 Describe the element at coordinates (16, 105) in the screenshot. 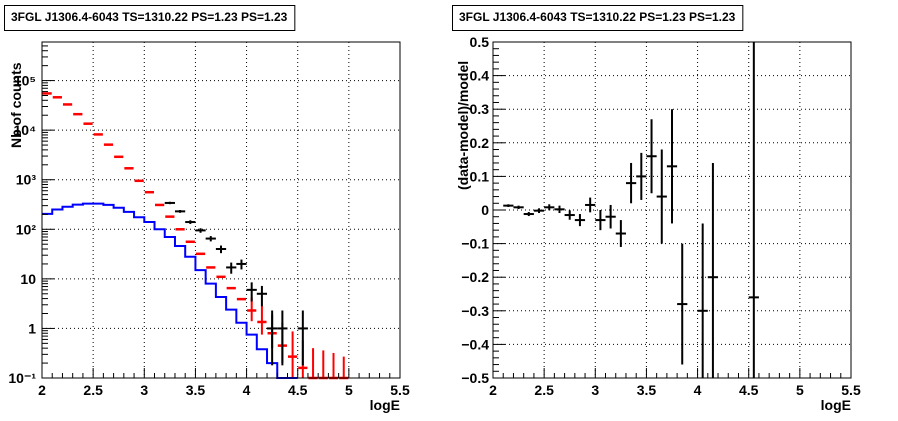

I see `counts-y-axis-label: Nb of counts` at that location.